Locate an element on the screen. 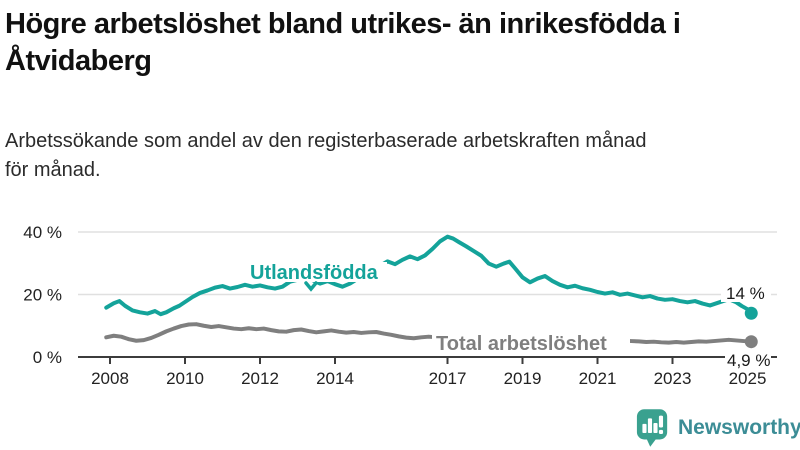 The height and width of the screenshot is (450, 800). chart-title-line2: Åtvidaberg is located at coordinates (78, 61).